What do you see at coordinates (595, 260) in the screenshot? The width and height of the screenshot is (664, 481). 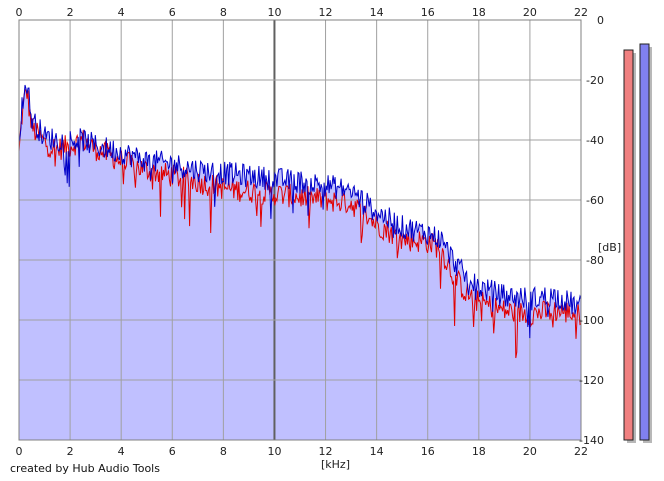 I see `y-tick-label: -80` at bounding box center [595, 260].